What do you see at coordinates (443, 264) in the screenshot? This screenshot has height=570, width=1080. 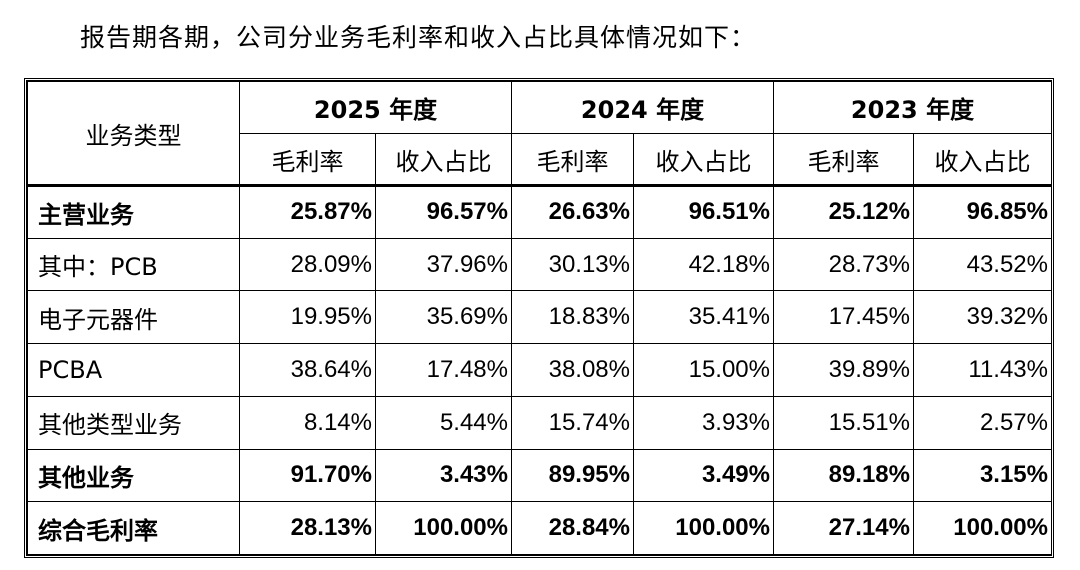 I see `revenue-share-cell: 37.96%` at bounding box center [443, 264].